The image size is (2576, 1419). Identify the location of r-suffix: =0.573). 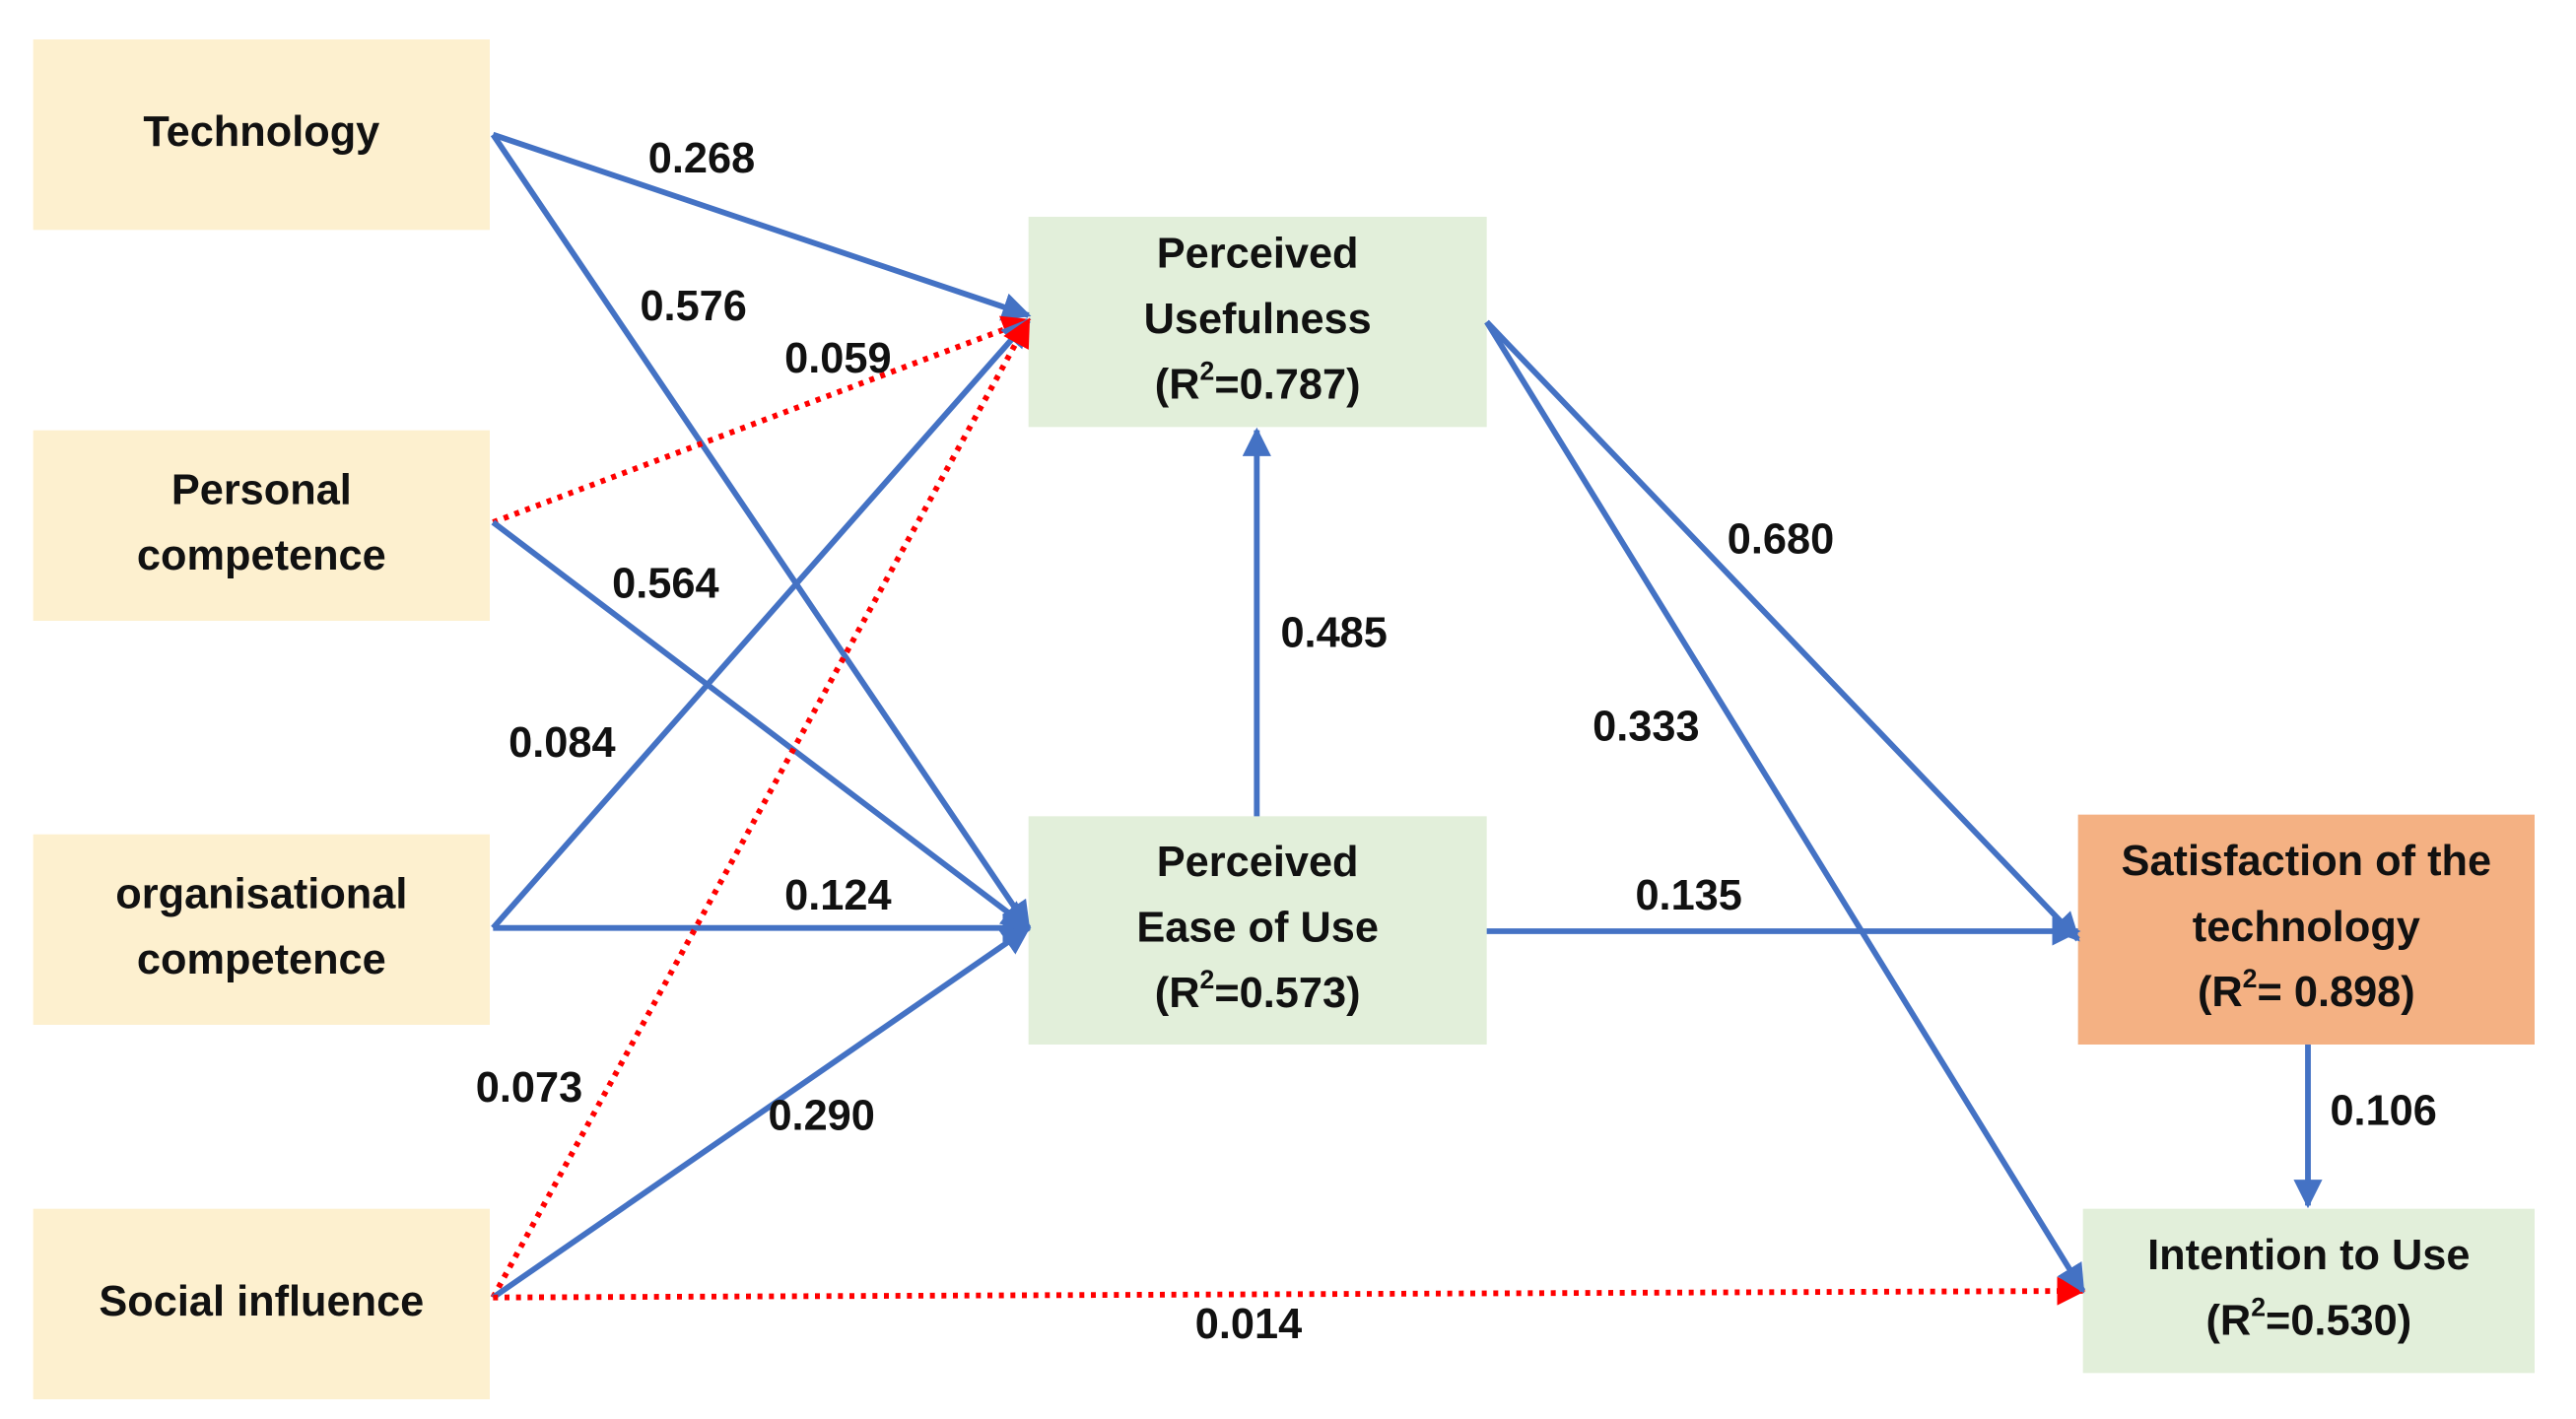
(1287, 993).